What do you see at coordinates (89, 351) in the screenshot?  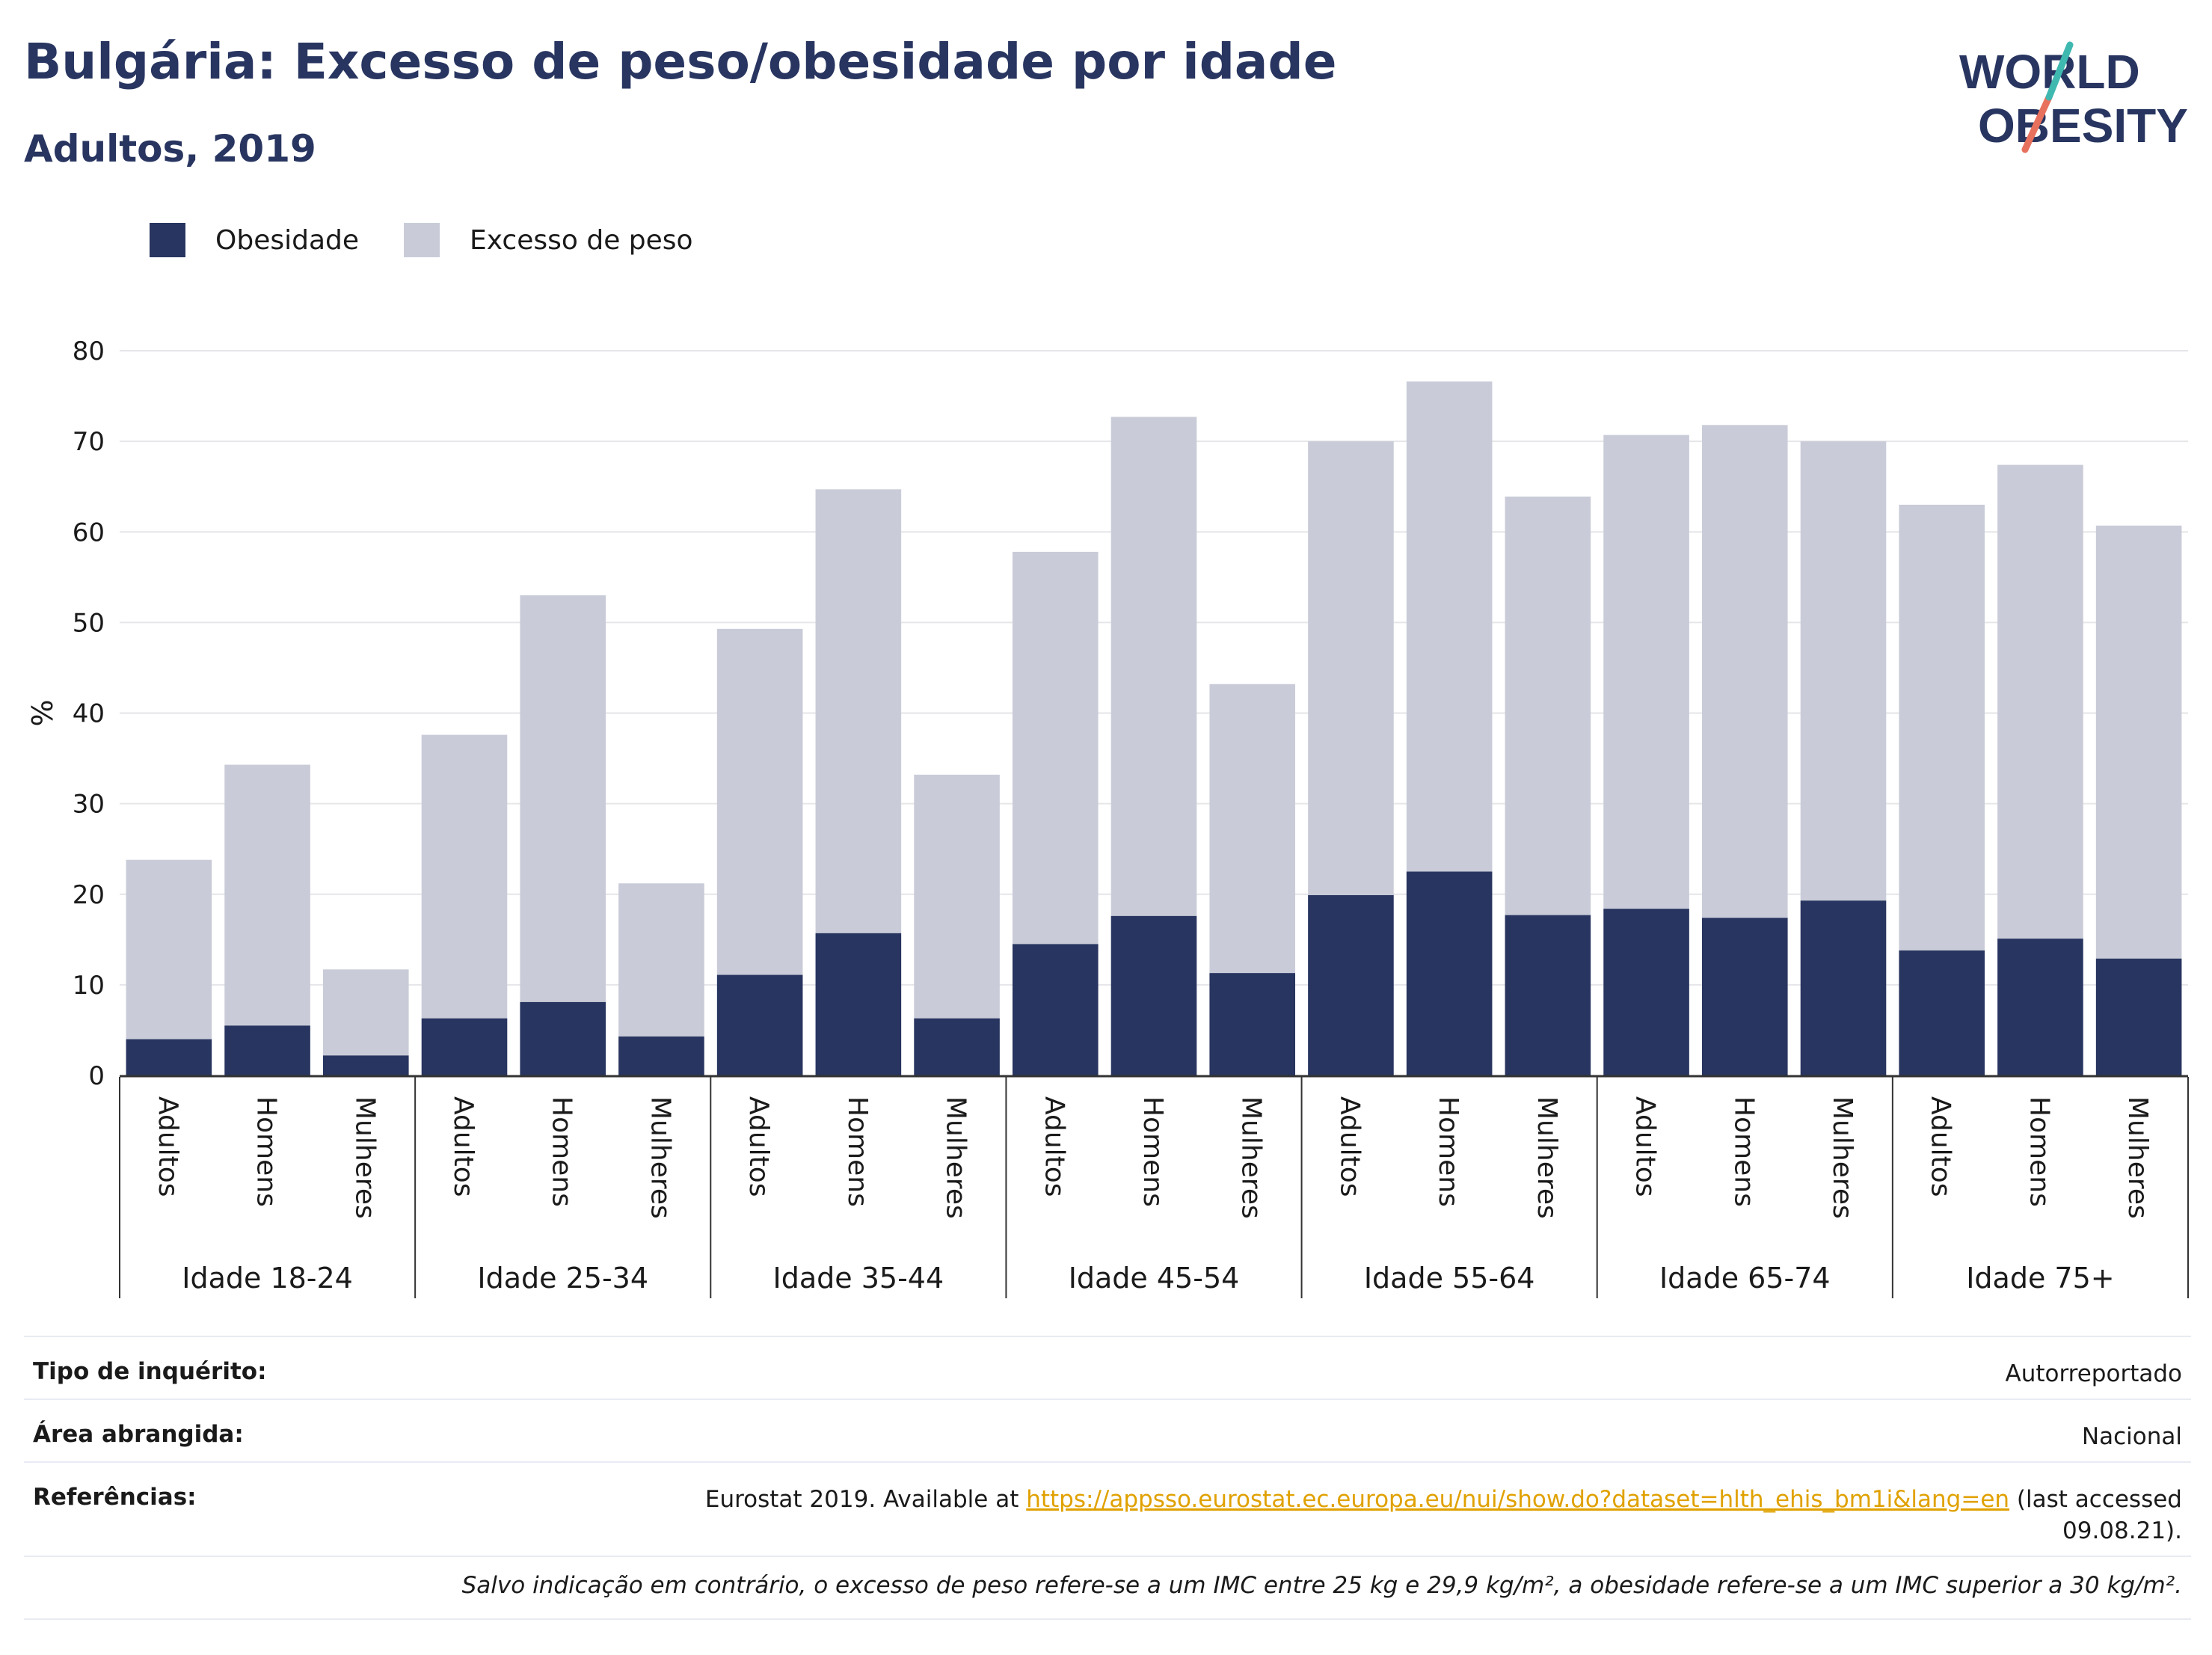 I see `y-tick-label: 80` at bounding box center [89, 351].